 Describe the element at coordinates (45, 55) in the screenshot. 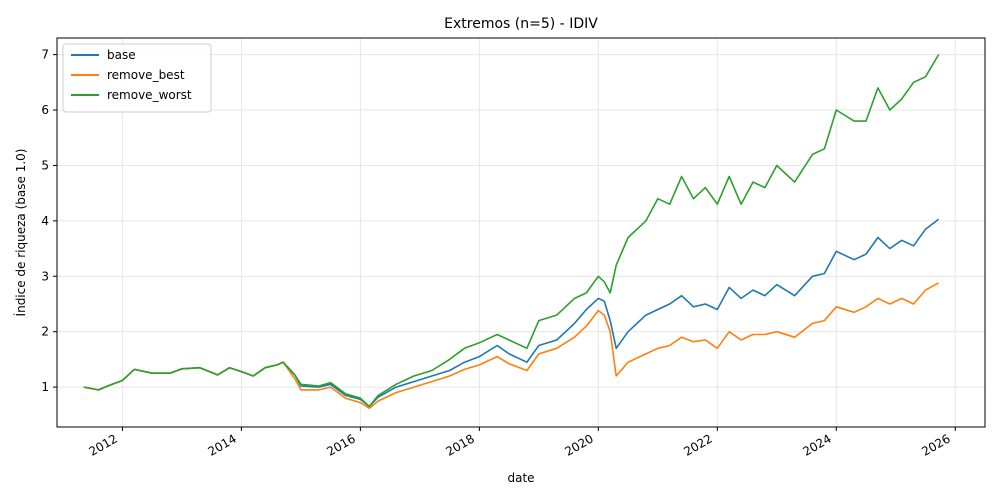

I see `y-tick-label: 7` at that location.